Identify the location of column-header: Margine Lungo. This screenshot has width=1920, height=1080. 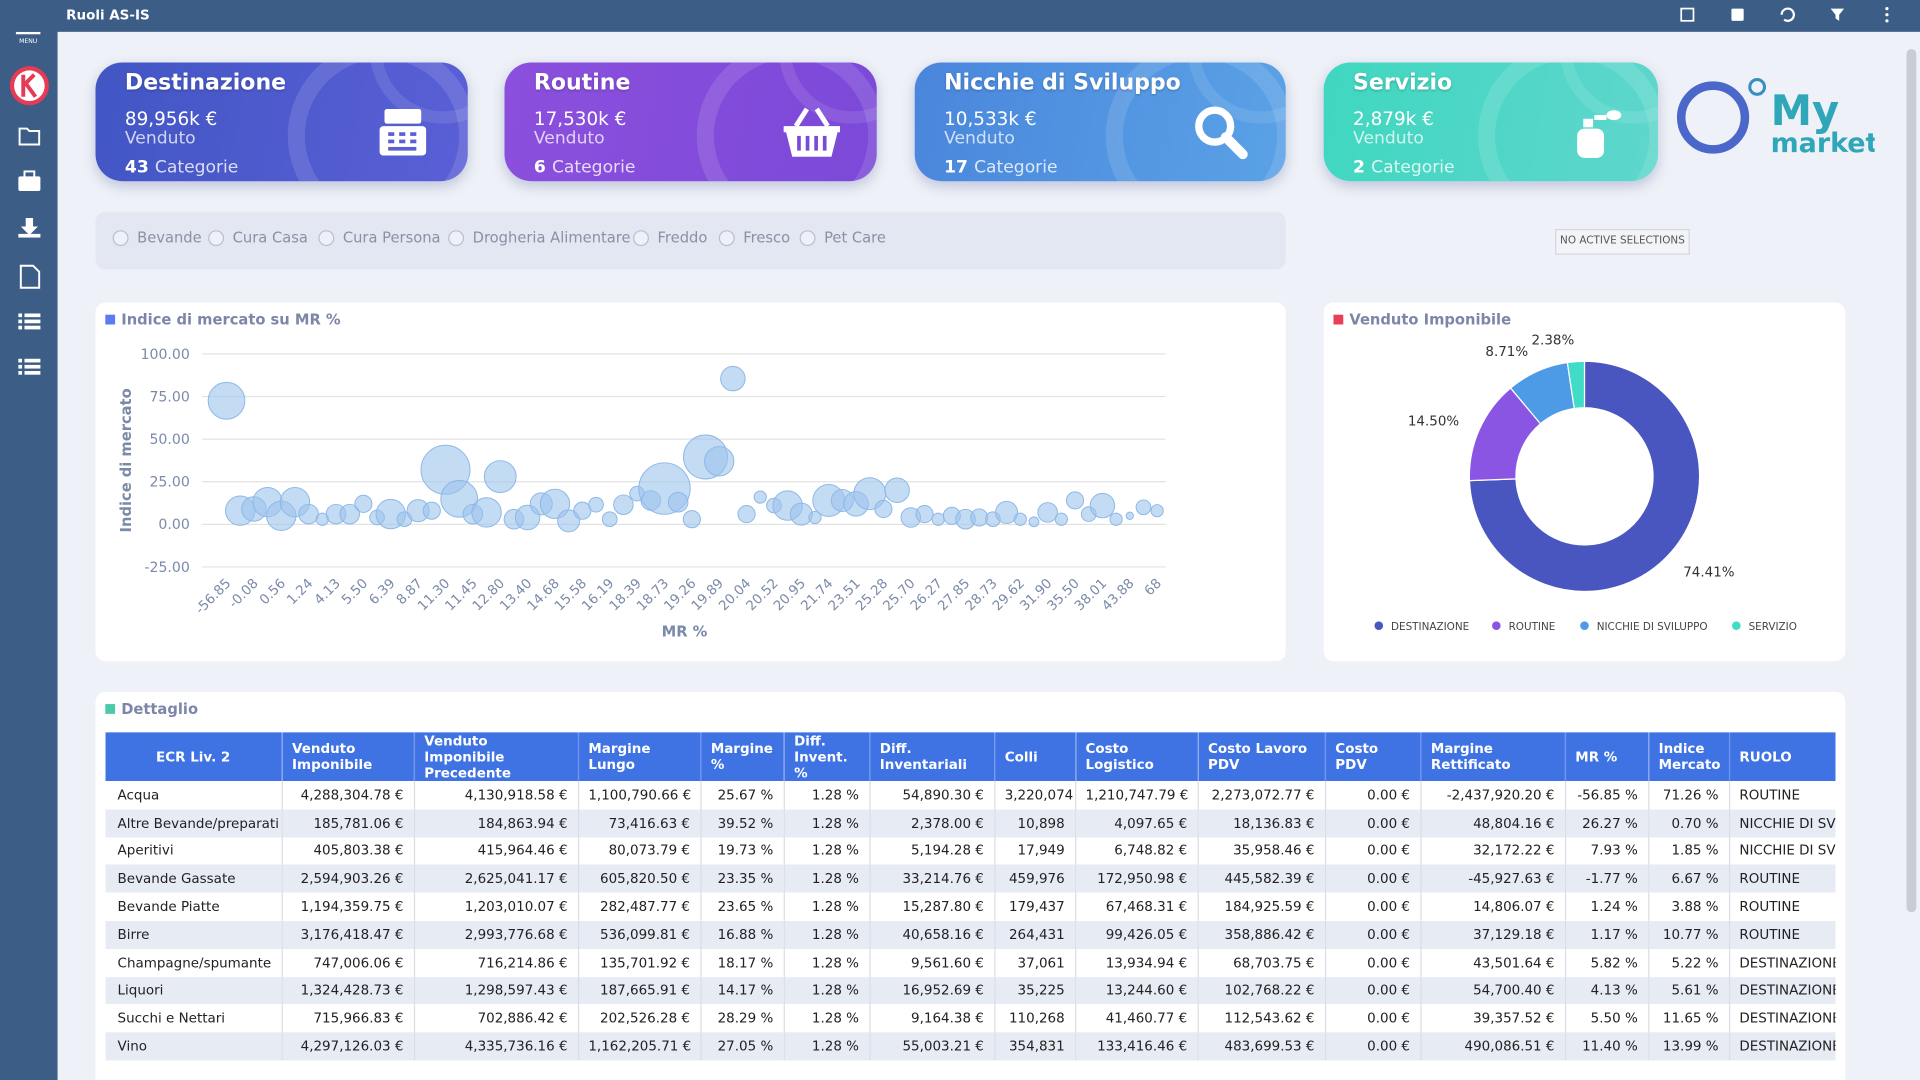
(639, 756).